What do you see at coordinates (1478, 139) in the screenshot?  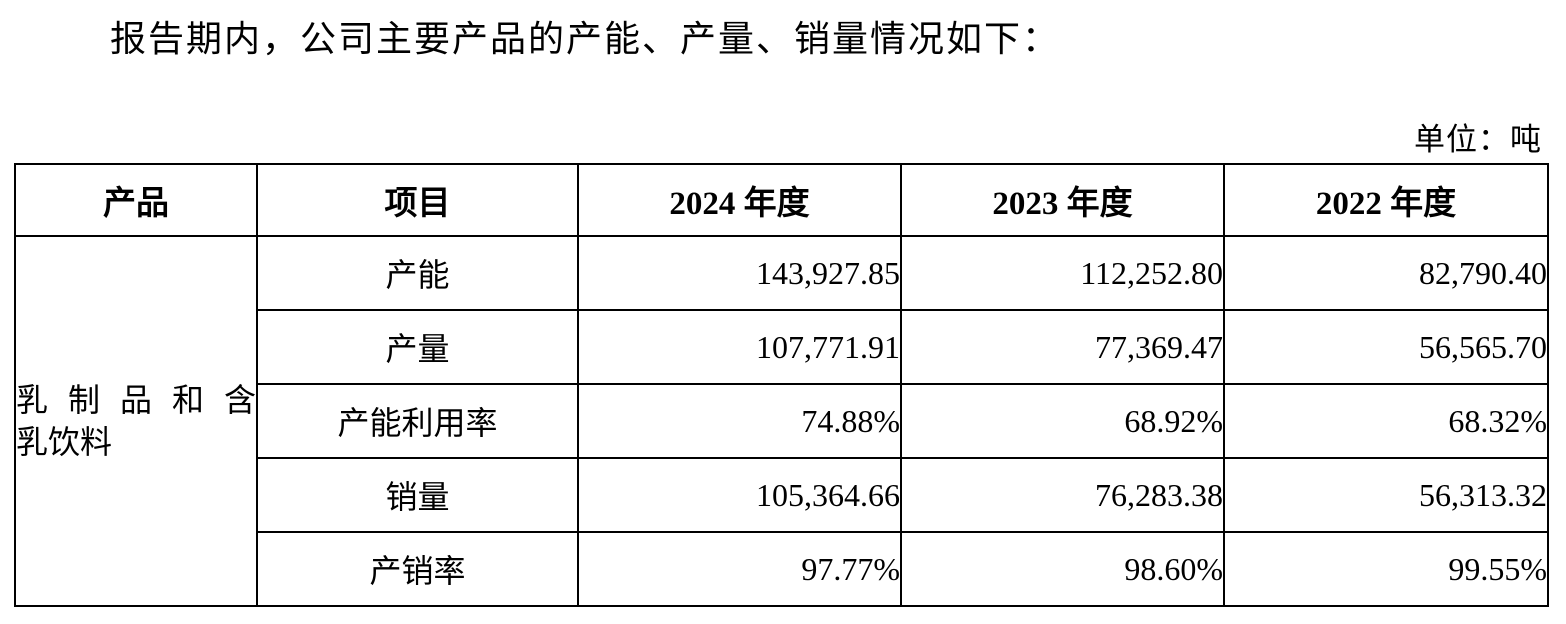 I see `unit-label: 单位：吨` at bounding box center [1478, 139].